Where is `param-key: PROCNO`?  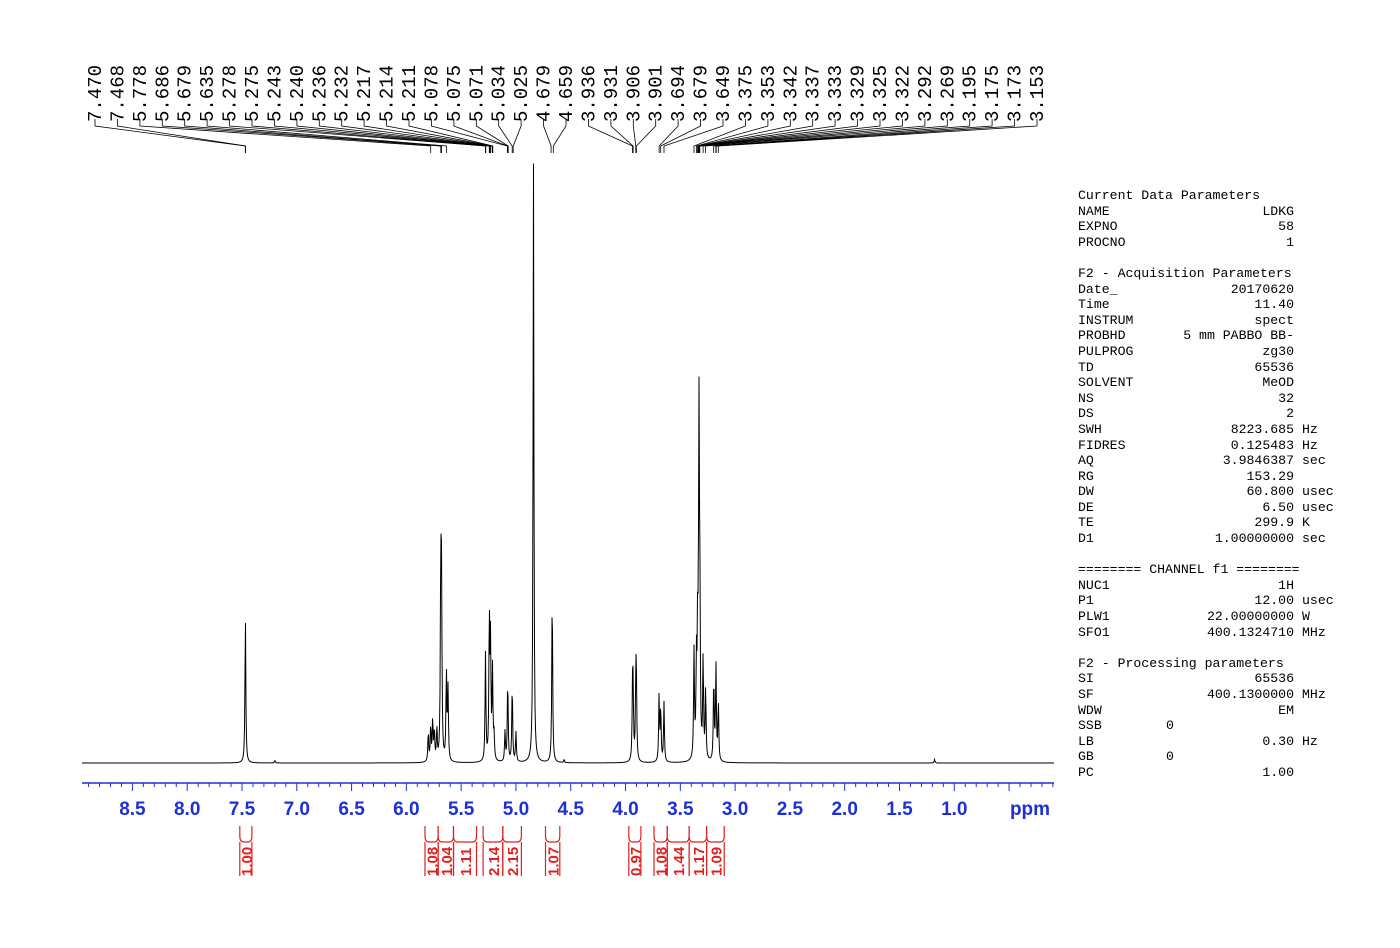 param-key: PROCNO is located at coordinates (1102, 242).